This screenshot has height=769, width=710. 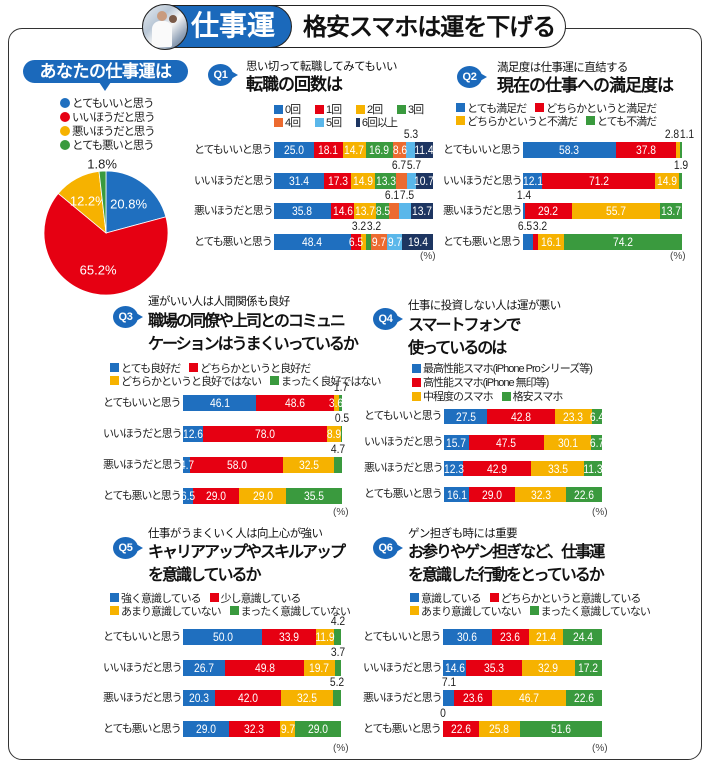 I want to click on legend-dot-icon, so click(x=65, y=103).